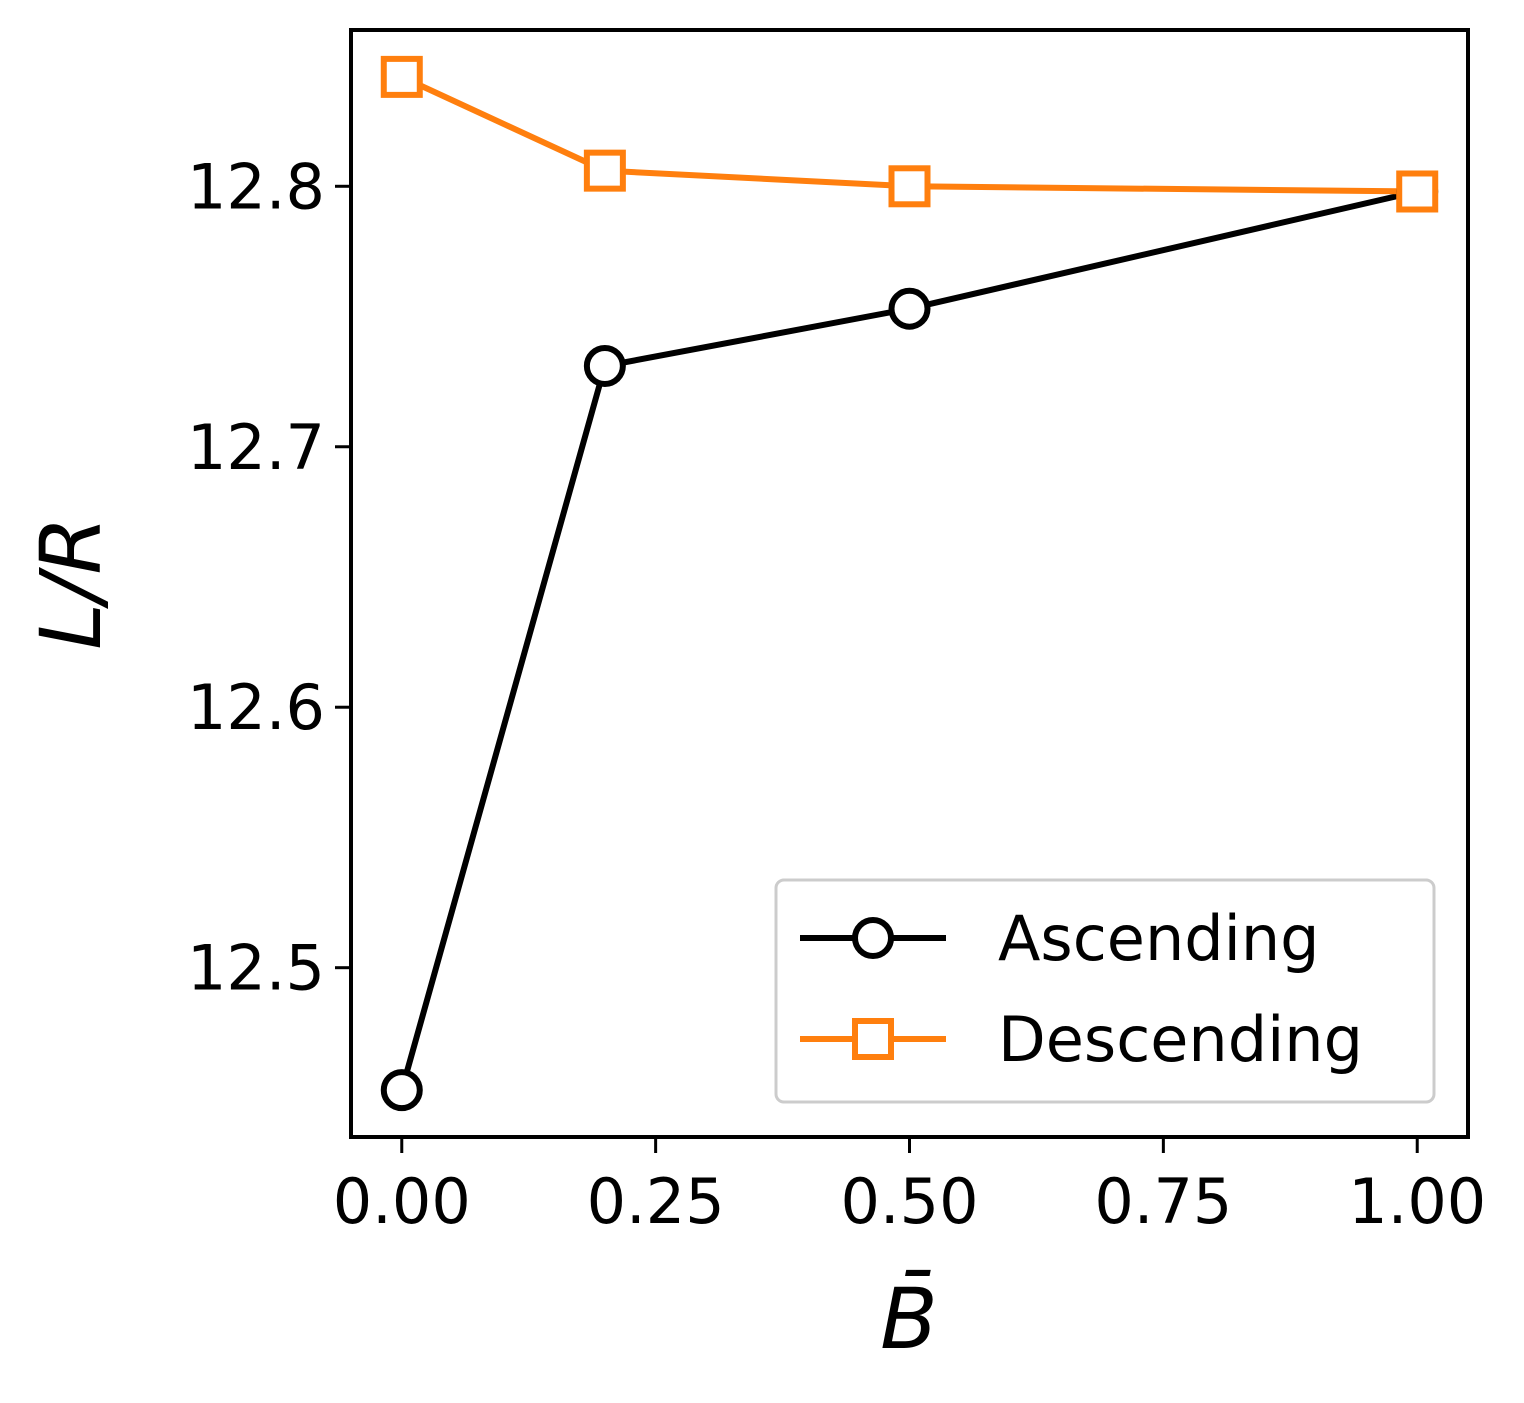 This screenshot has width=1524, height=1403. I want to click on x-tick-label: 0.50, so click(909, 1201).